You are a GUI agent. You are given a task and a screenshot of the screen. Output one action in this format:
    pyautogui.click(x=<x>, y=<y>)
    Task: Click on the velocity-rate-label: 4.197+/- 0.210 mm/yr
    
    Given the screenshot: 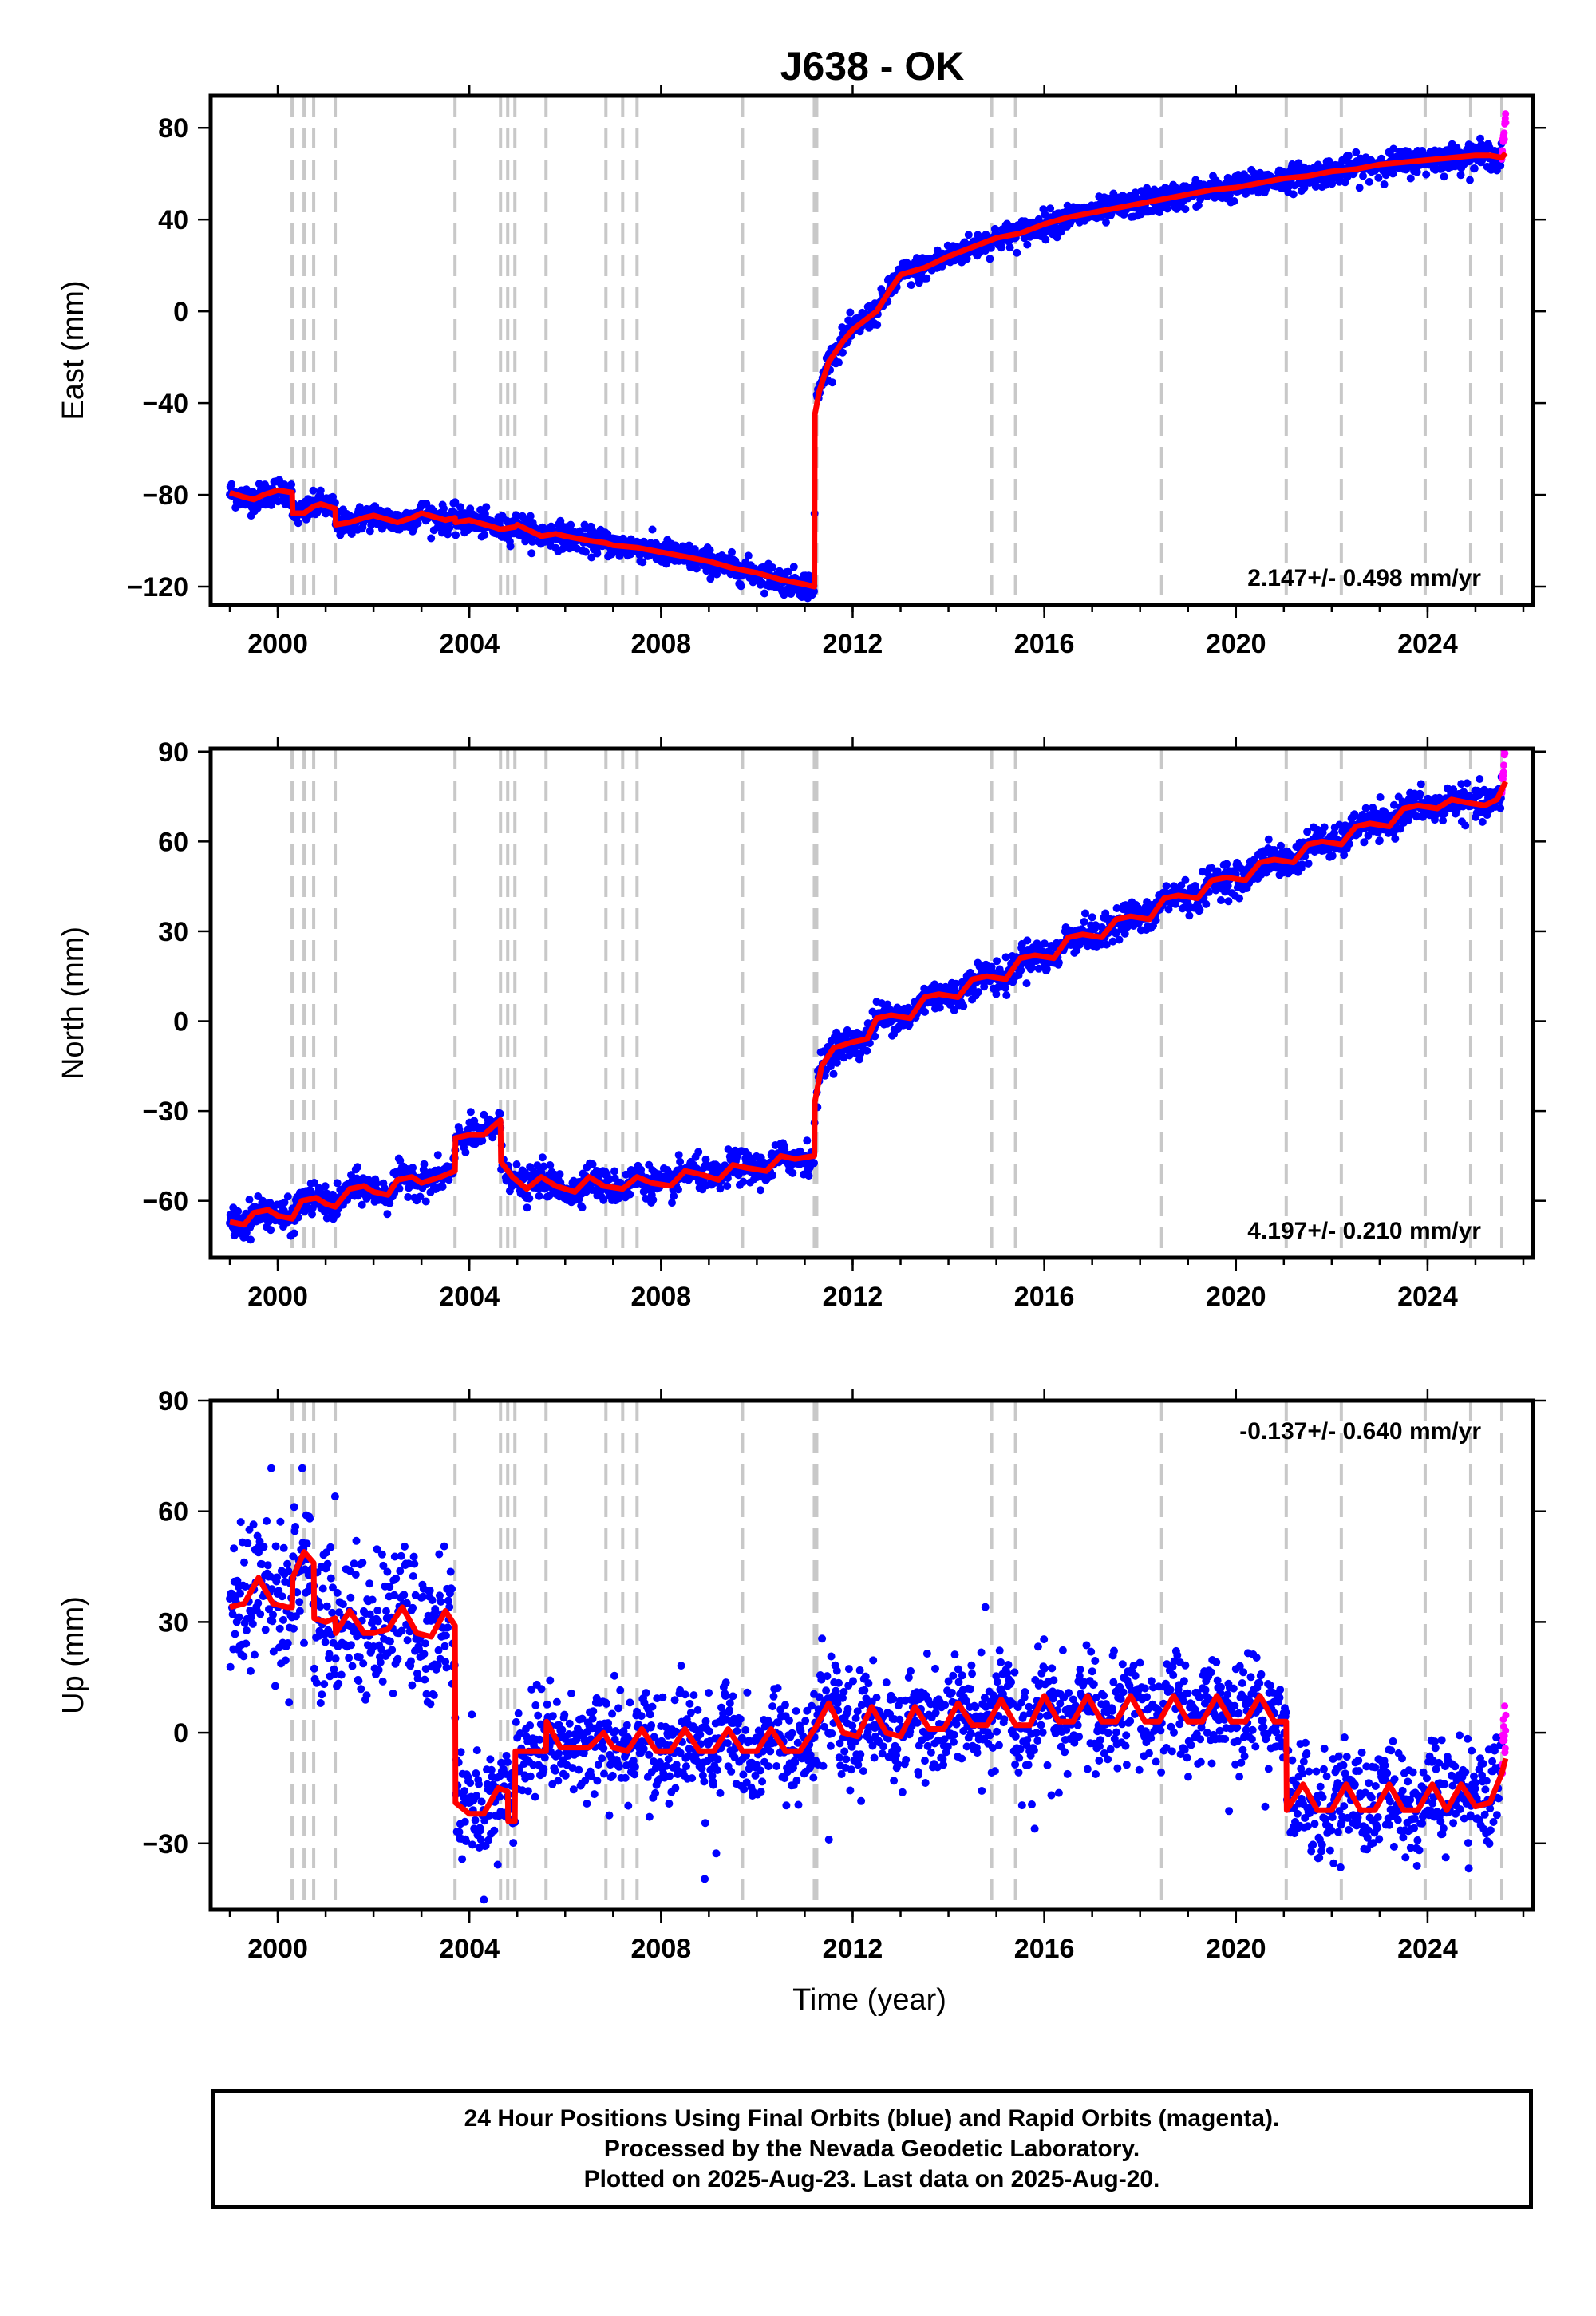 What is the action you would take?
    pyautogui.click(x=1364, y=1231)
    